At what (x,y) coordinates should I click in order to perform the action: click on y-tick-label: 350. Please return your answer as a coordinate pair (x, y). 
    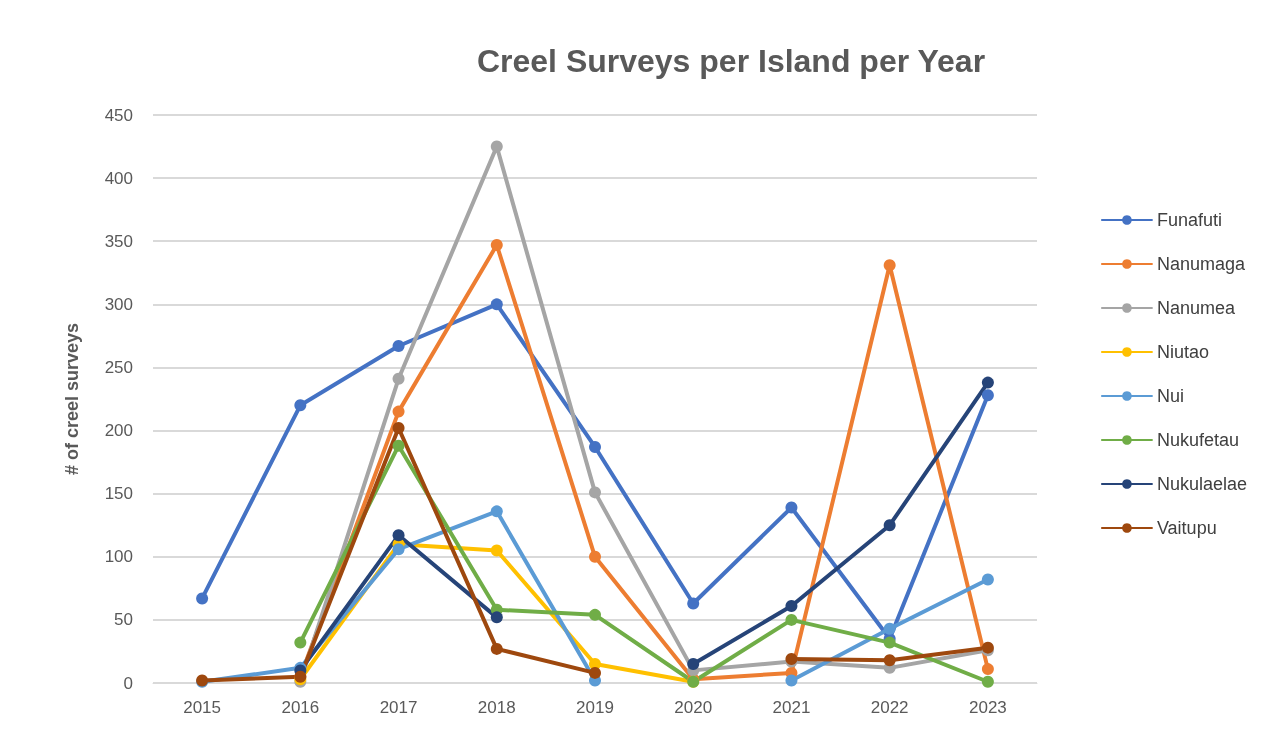
    Looking at the image, I should click on (118, 241).